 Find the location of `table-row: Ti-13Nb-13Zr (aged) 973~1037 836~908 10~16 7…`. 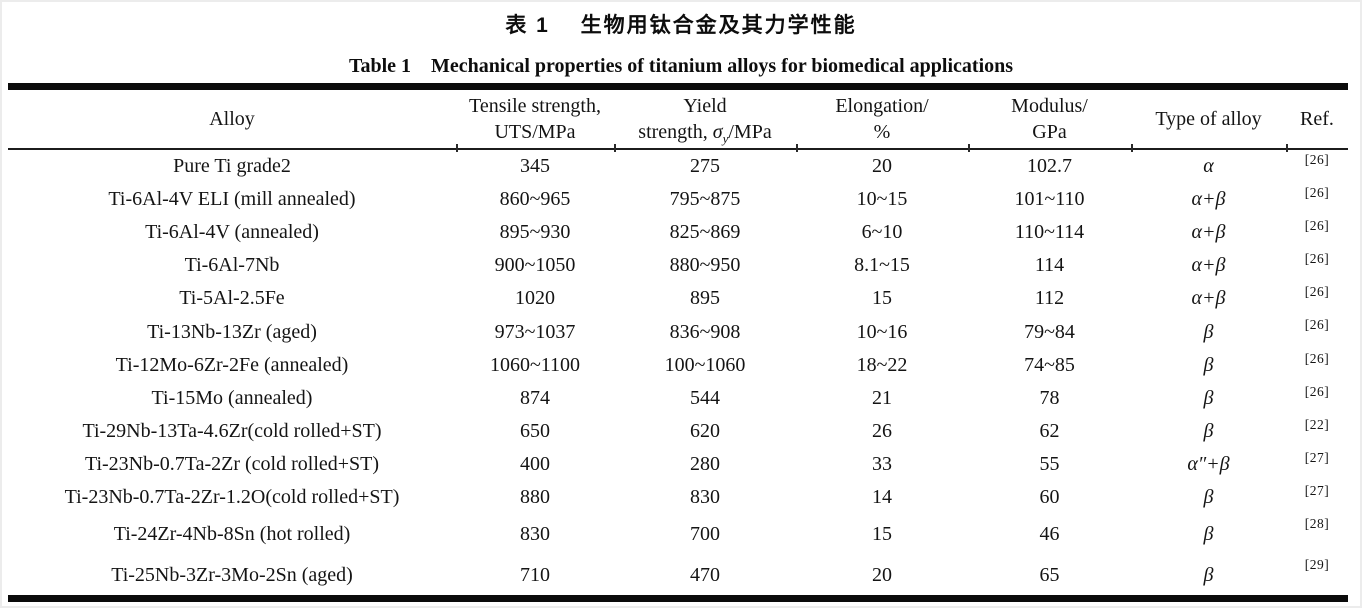

table-row: Ti-13Nb-13Zr (aged) 973~1037 836~908 10~16 7… is located at coordinates (678, 331).